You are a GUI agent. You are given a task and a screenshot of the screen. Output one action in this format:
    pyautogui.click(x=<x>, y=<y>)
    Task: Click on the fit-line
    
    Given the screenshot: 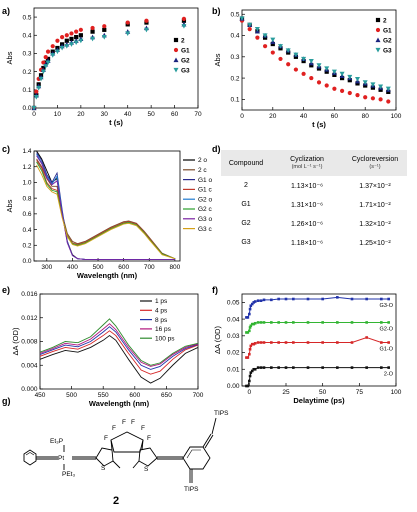 What is the action you would take?
    pyautogui.click(x=317, y=307)
    